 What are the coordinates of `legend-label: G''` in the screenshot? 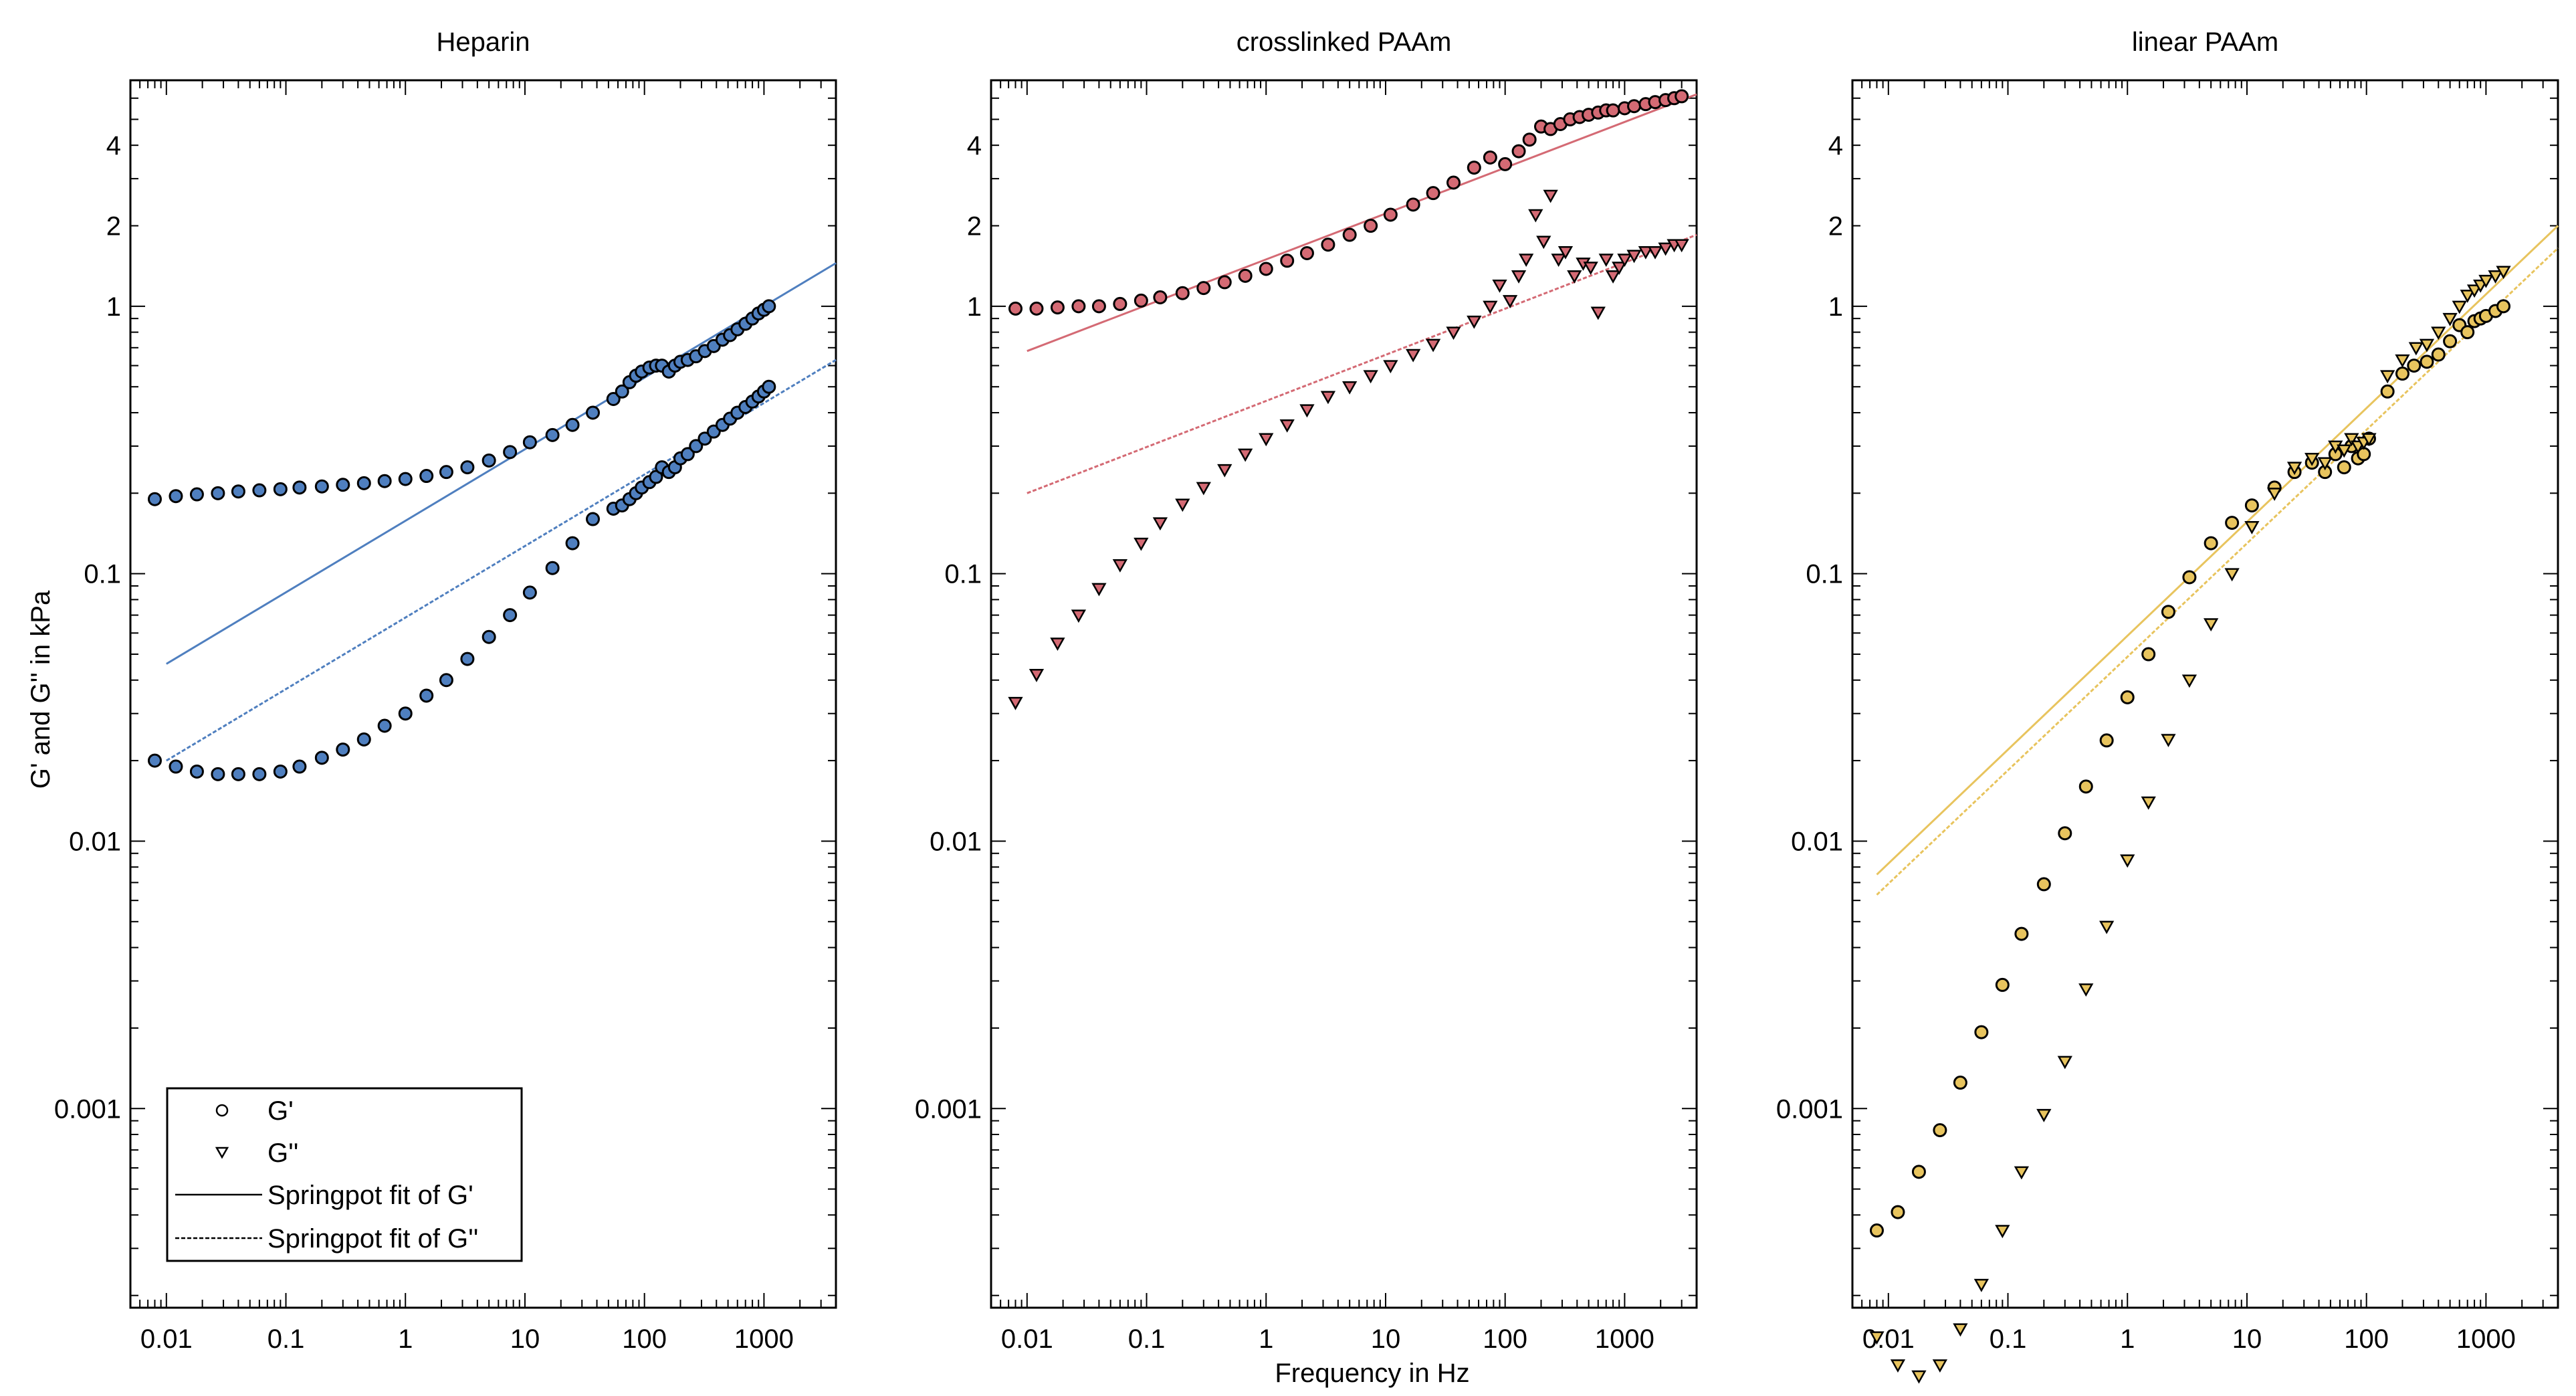 It's located at (282, 1153).